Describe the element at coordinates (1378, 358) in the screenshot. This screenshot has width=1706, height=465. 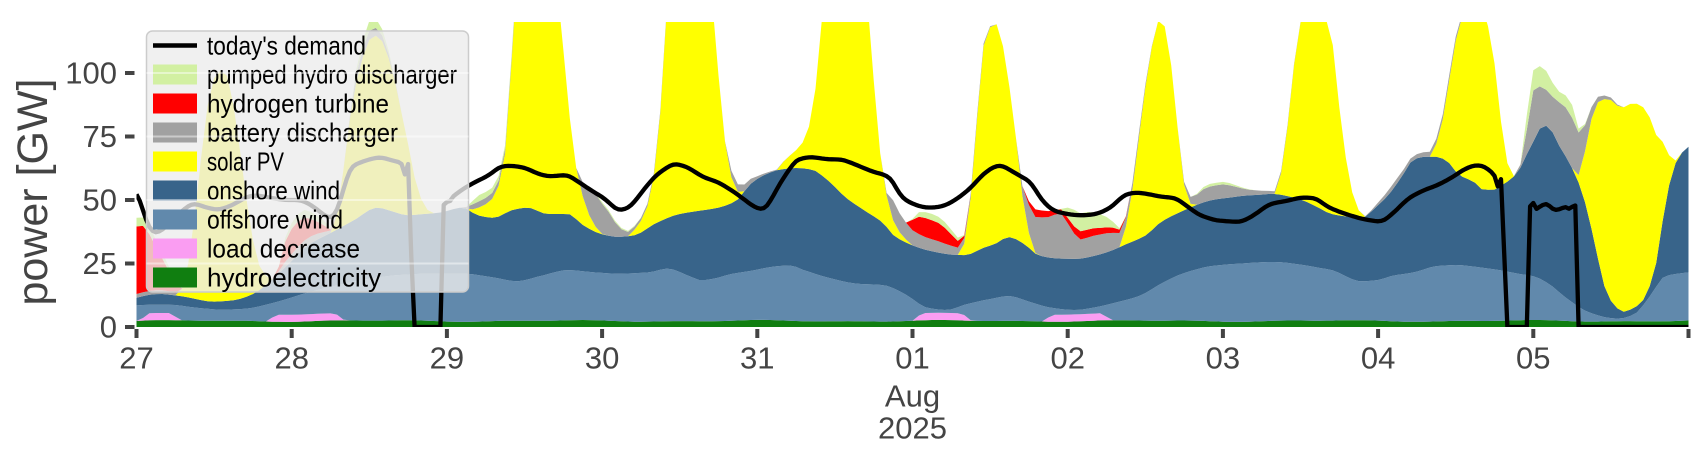
I see `svg-text: 04` at that location.